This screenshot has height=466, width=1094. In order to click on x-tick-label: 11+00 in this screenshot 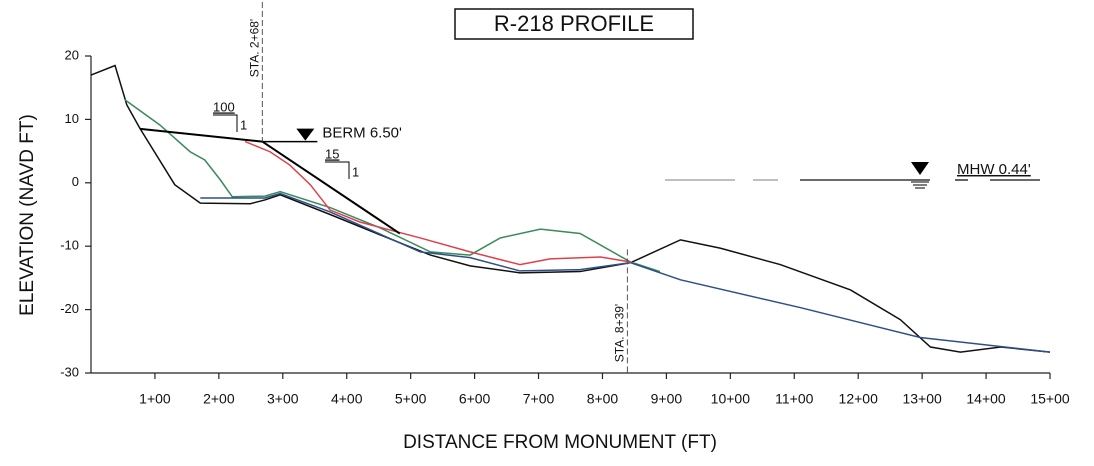, I will do `click(794, 399)`.